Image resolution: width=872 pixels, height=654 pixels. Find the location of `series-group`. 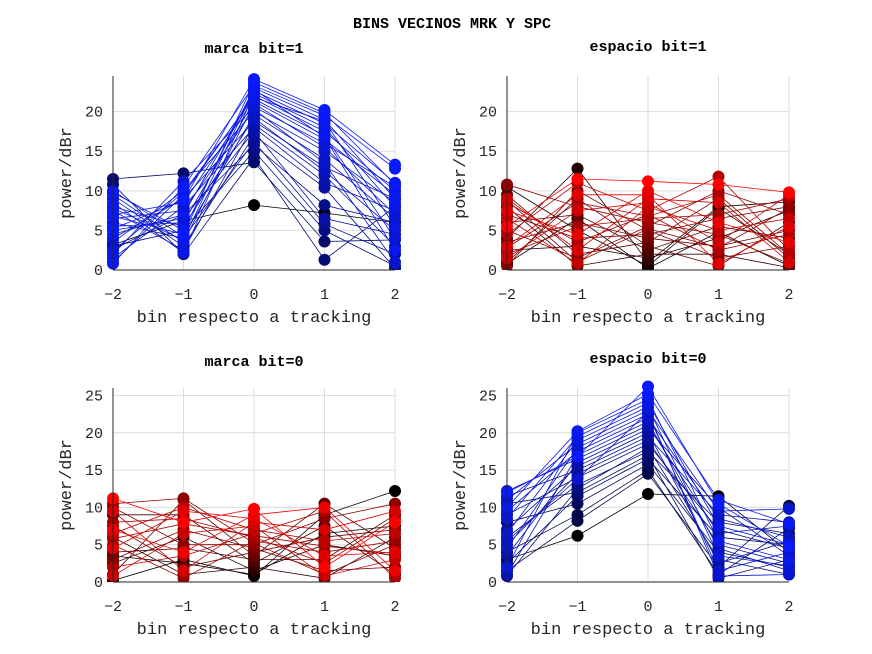

series-group is located at coordinates (648, 216).